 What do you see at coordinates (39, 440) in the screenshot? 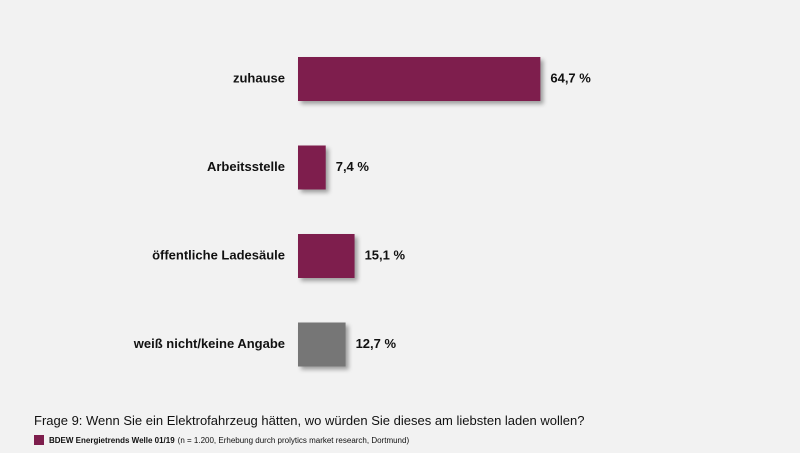
I see `source-swatch` at bounding box center [39, 440].